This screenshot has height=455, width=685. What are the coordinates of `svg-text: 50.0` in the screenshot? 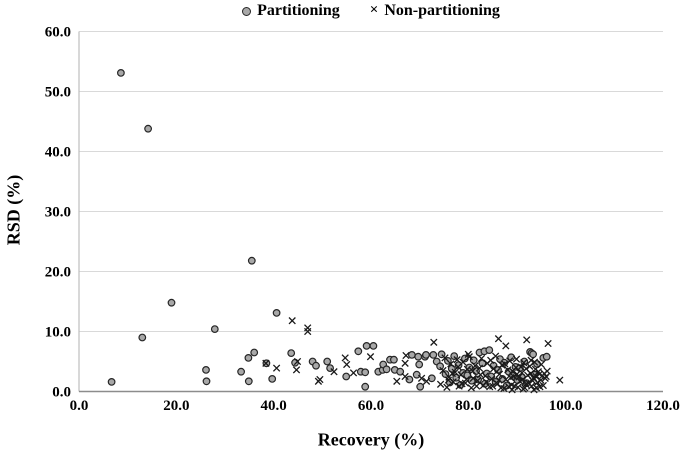 It's located at (58, 93).